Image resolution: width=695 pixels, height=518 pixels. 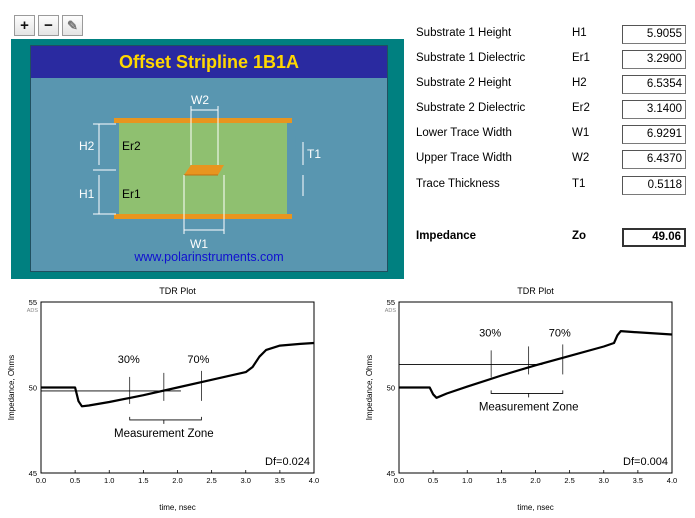 What do you see at coordinates (471, 108) in the screenshot?
I see `param-label: Substrate 2 Dielectric` at bounding box center [471, 108].